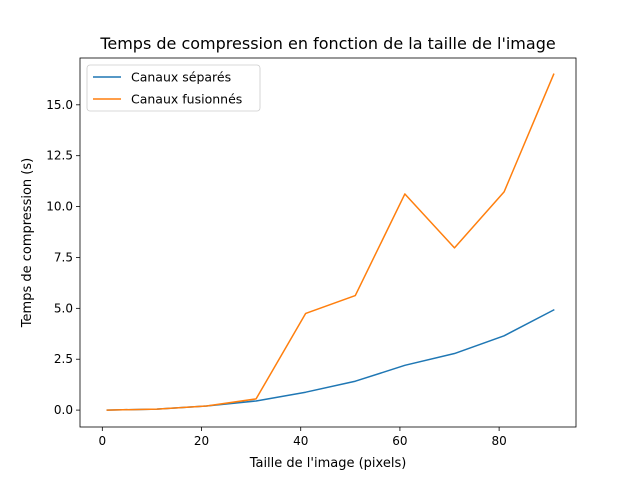 Image resolution: width=640 pixels, height=480 pixels. What do you see at coordinates (59, 105) in the screenshot?
I see `y-tick-label: 15.0` at bounding box center [59, 105].